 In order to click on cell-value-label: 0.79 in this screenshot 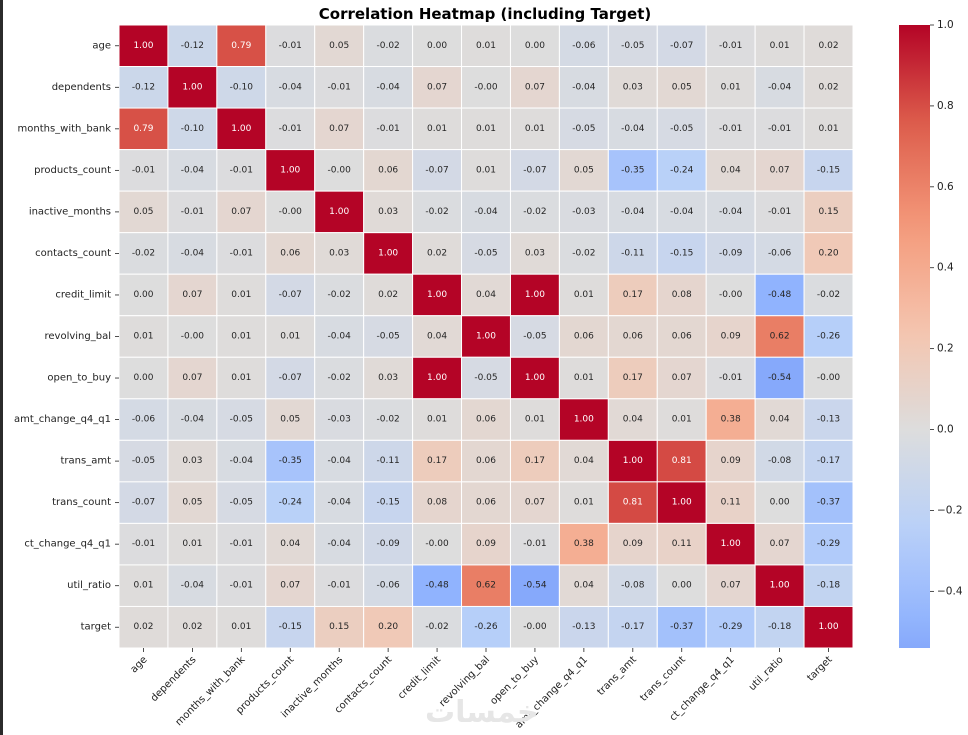, I will do `click(143, 129)`.